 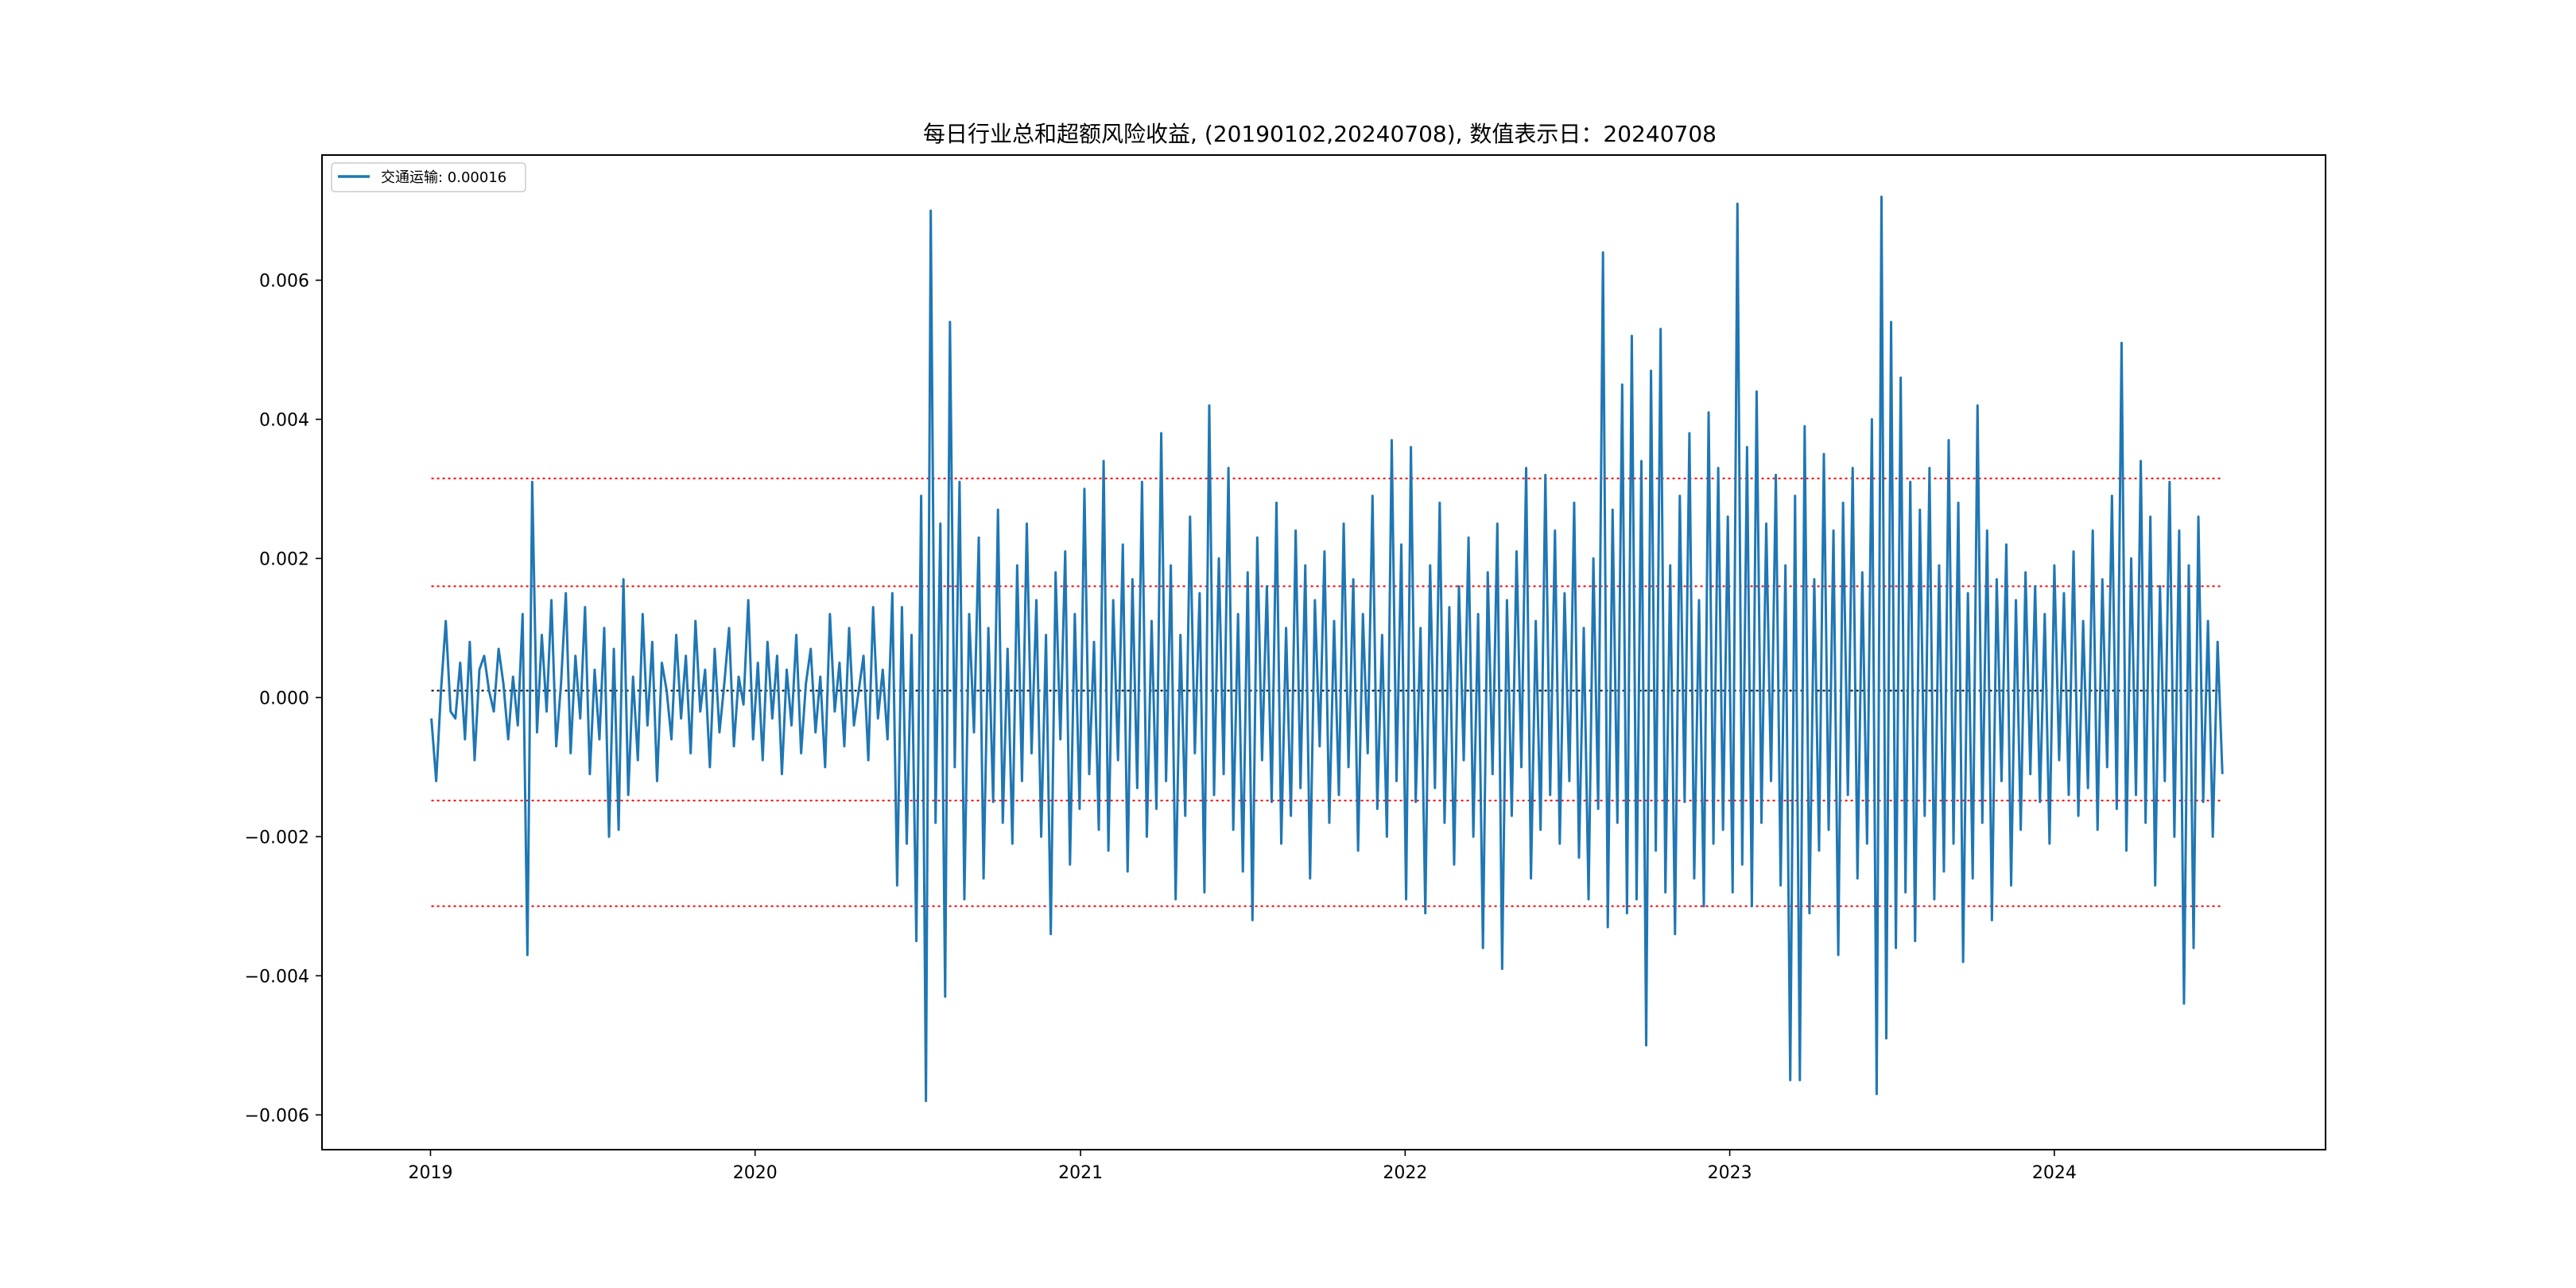 What do you see at coordinates (284, 559) in the screenshot?
I see `y-tick-label-4: 0.002` at bounding box center [284, 559].